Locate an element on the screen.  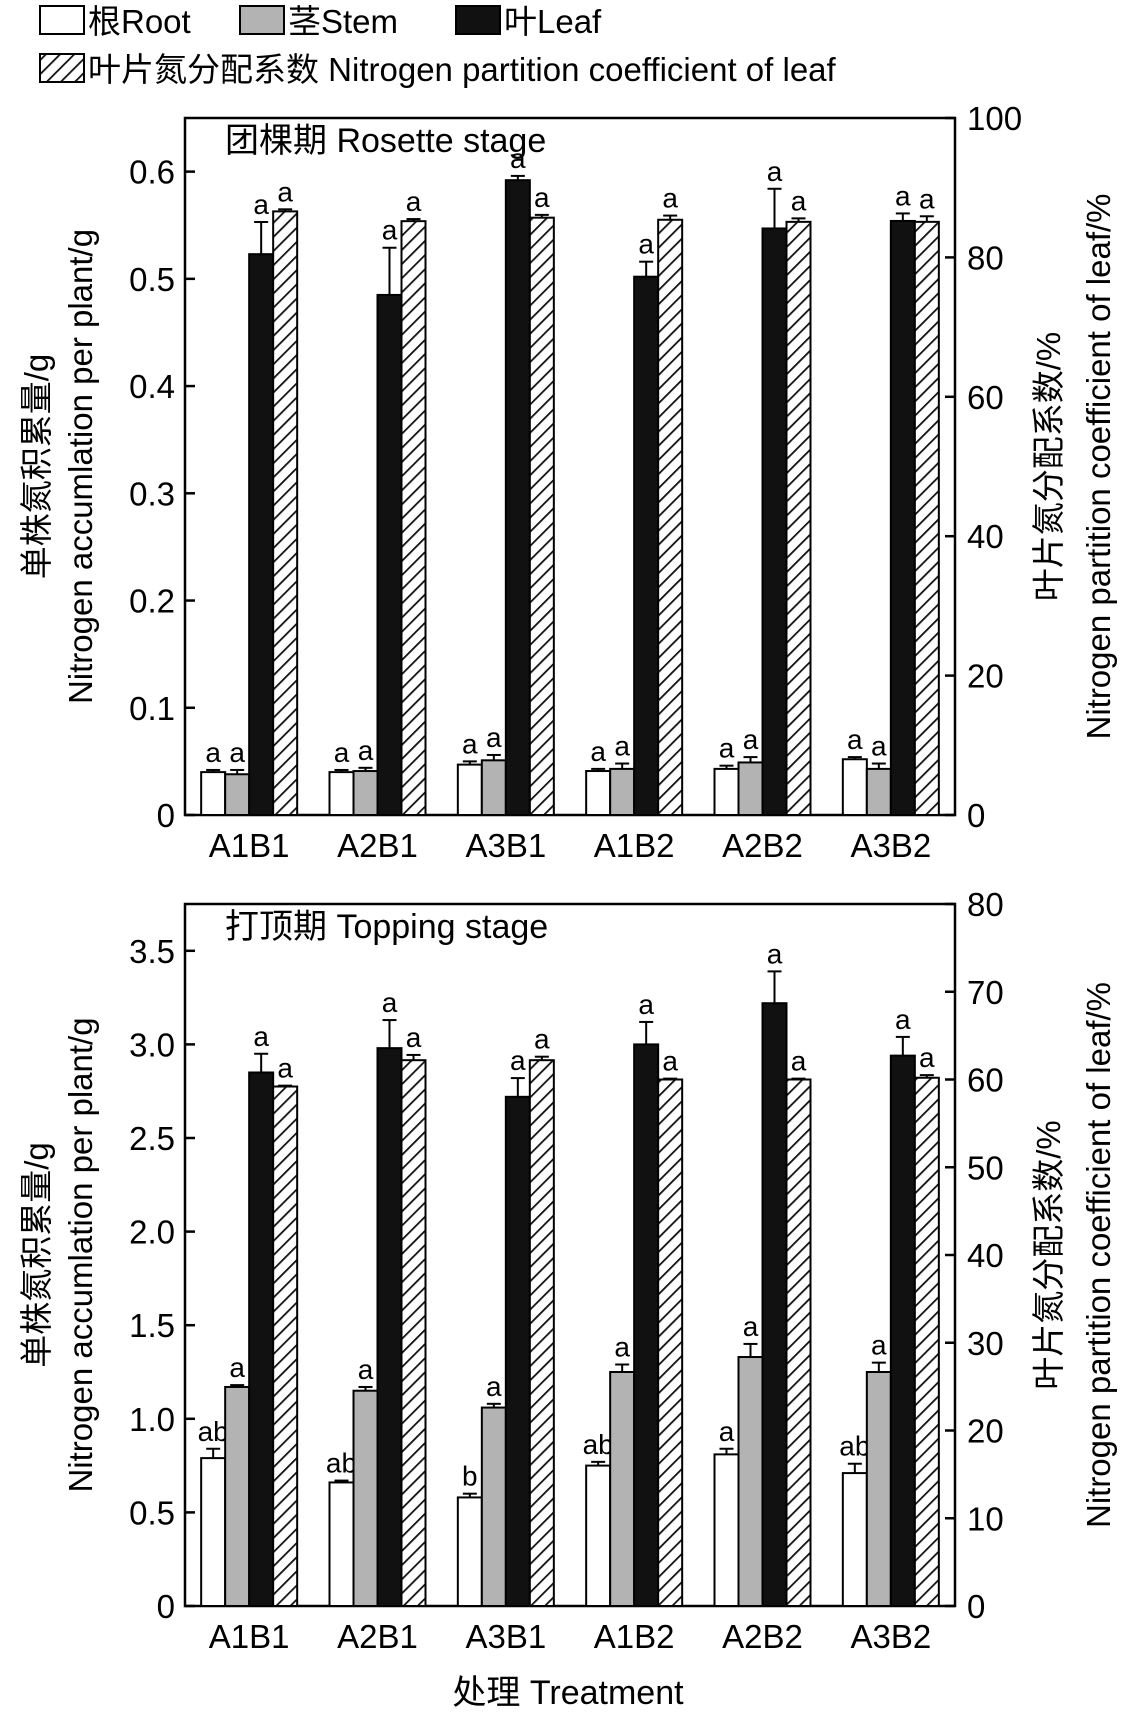
x-tick-label: A3B1 is located at coordinates (505, 845).